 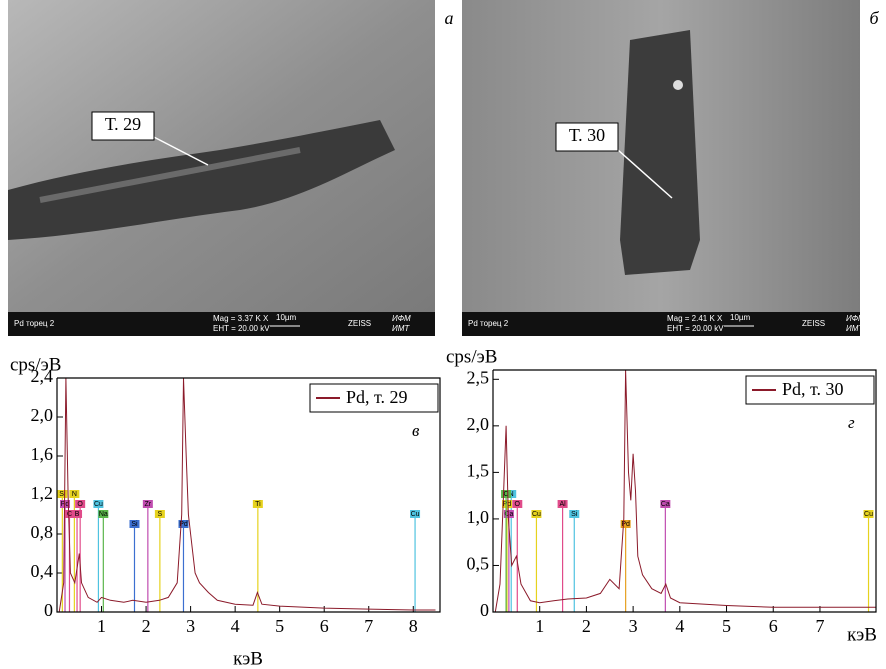 What do you see at coordinates (587, 135) in the screenshot?
I see `callout: Т. 30` at bounding box center [587, 135].